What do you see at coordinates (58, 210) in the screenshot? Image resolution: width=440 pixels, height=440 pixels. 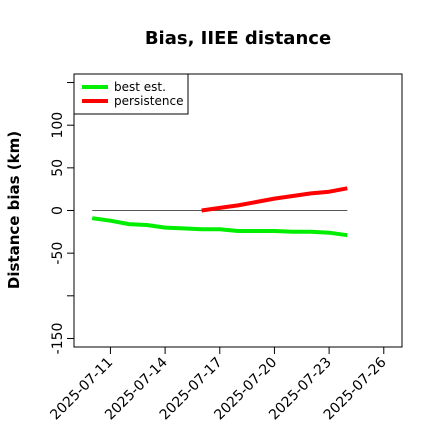 I see `y-tick-label: 0` at bounding box center [58, 210].